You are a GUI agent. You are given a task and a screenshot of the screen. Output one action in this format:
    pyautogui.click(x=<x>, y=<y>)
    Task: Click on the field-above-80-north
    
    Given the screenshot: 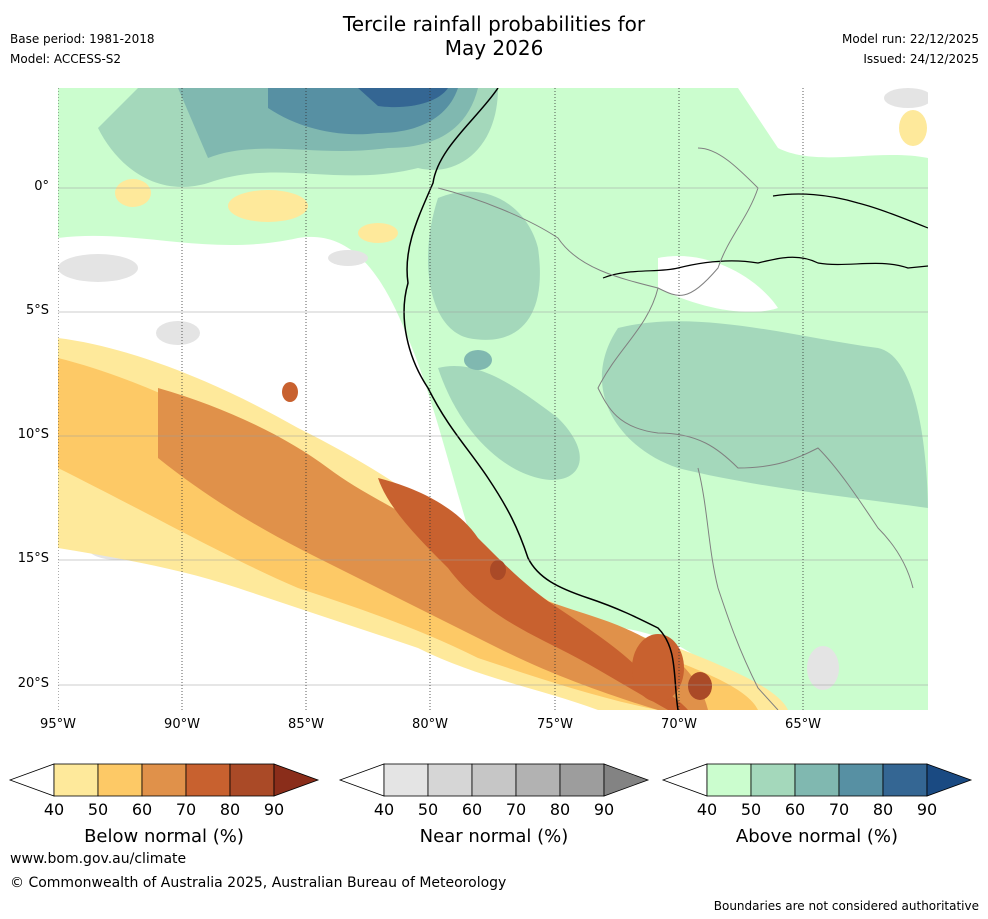 What is the action you would take?
    pyautogui.click(x=403, y=98)
    